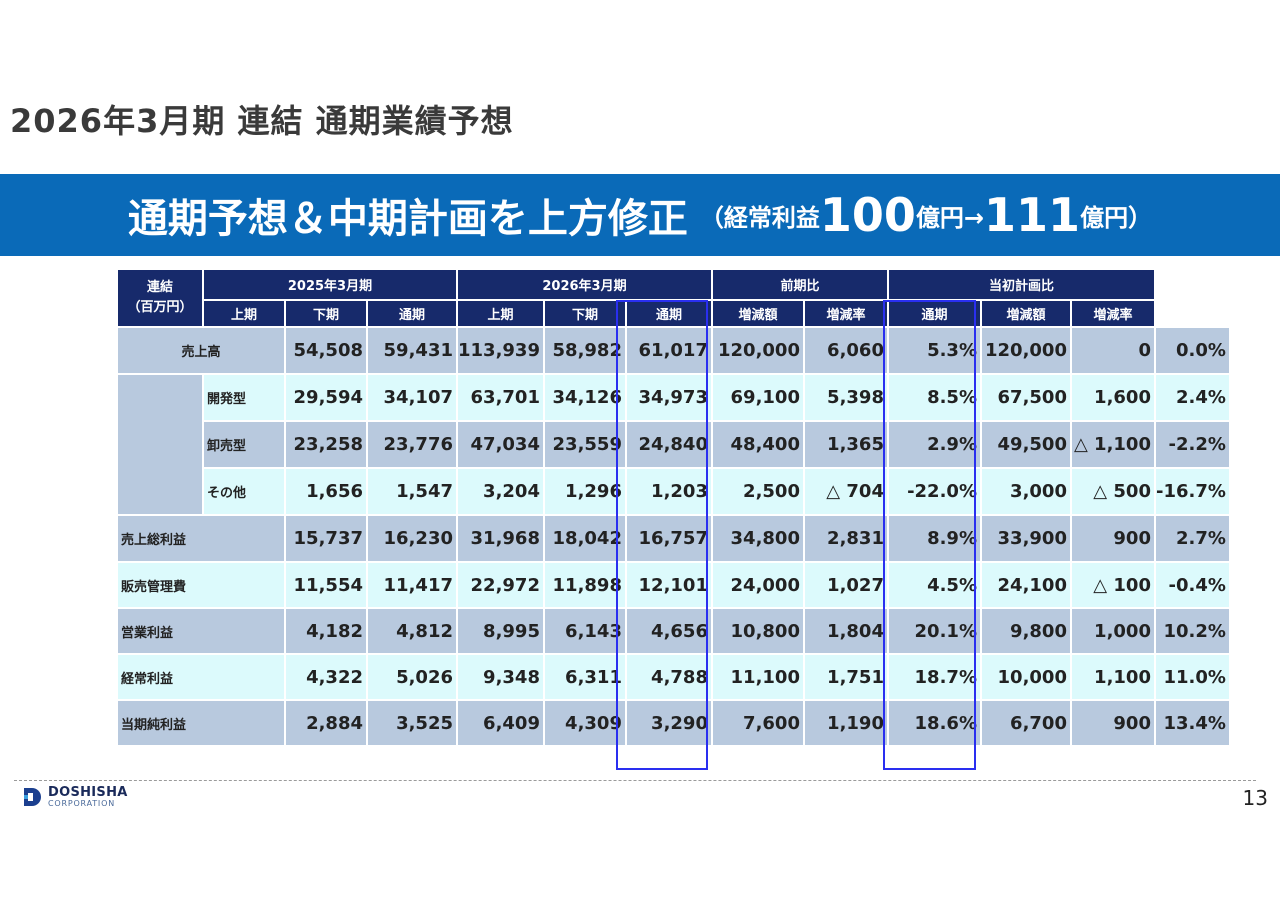 The width and height of the screenshot is (1280, 905). What do you see at coordinates (201, 723) in the screenshot?
I see `row-label: 当期純利益` at bounding box center [201, 723].